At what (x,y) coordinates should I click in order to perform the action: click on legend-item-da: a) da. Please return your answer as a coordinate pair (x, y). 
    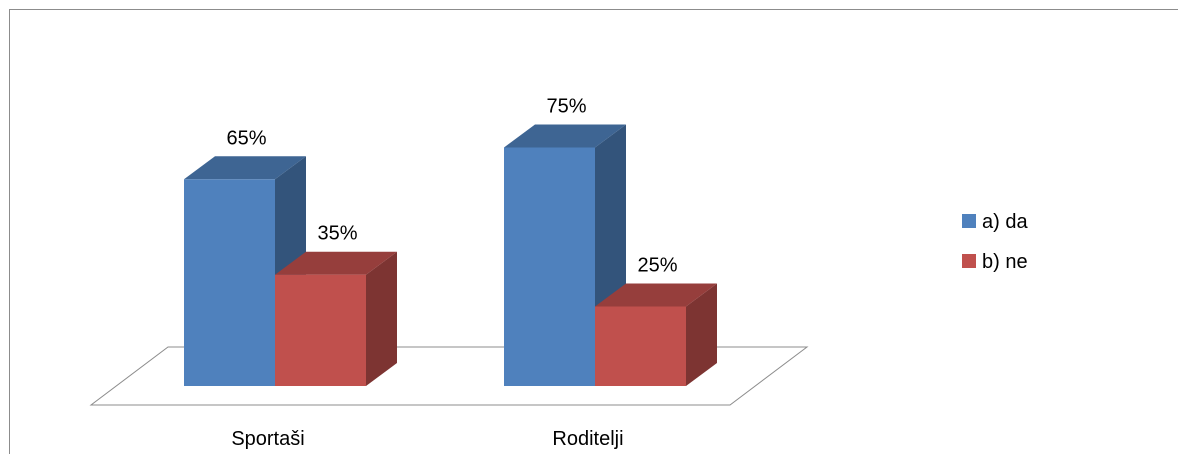
    Looking at the image, I should click on (995, 222).